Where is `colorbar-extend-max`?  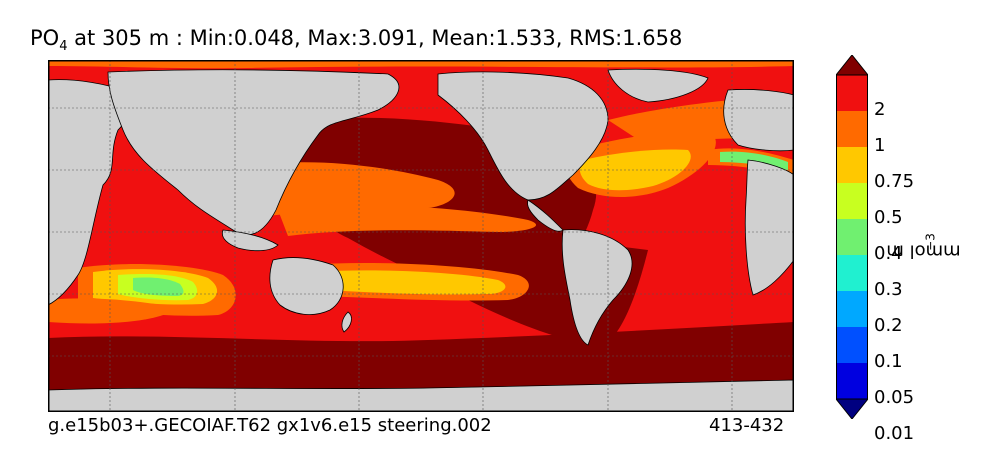
colorbar-extend-max is located at coordinates (852, 65).